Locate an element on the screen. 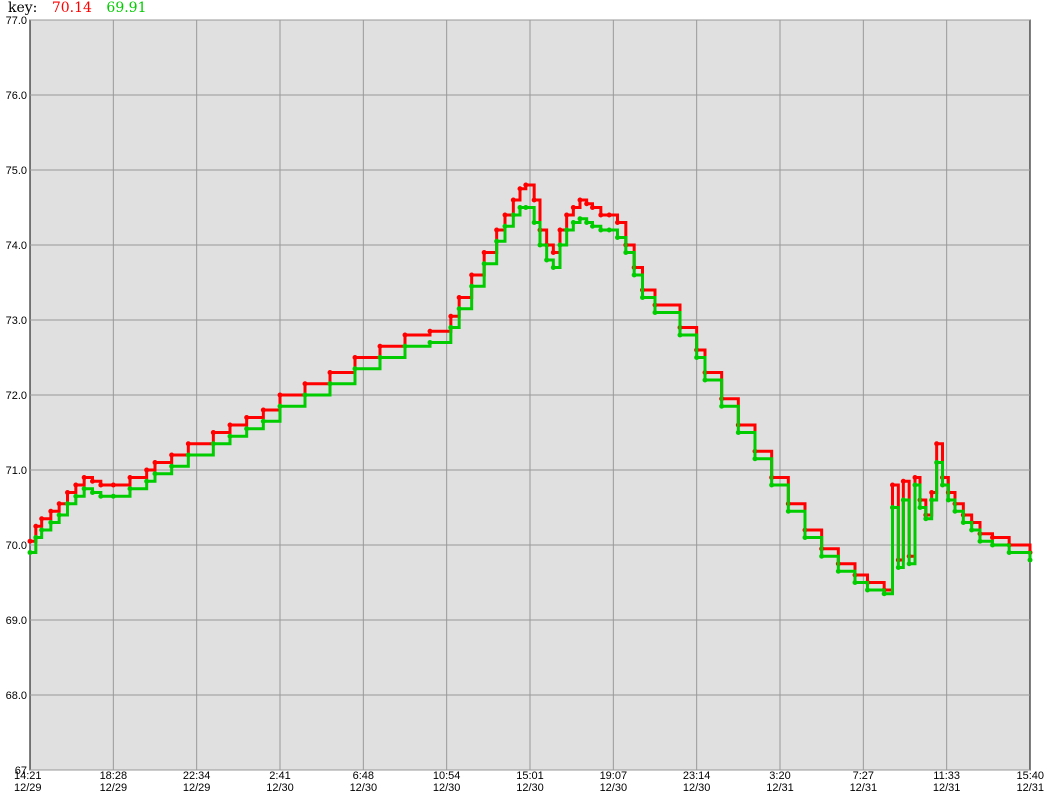 This screenshot has height=800, width=1050. y-tick-label: 76.0 is located at coordinates (16, 96).